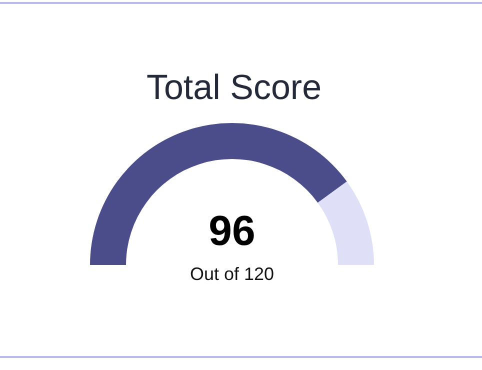 Image resolution: width=482 pixels, height=370 pixels. What do you see at coordinates (234, 87) in the screenshot?
I see `chart-title: Total Score` at bounding box center [234, 87].